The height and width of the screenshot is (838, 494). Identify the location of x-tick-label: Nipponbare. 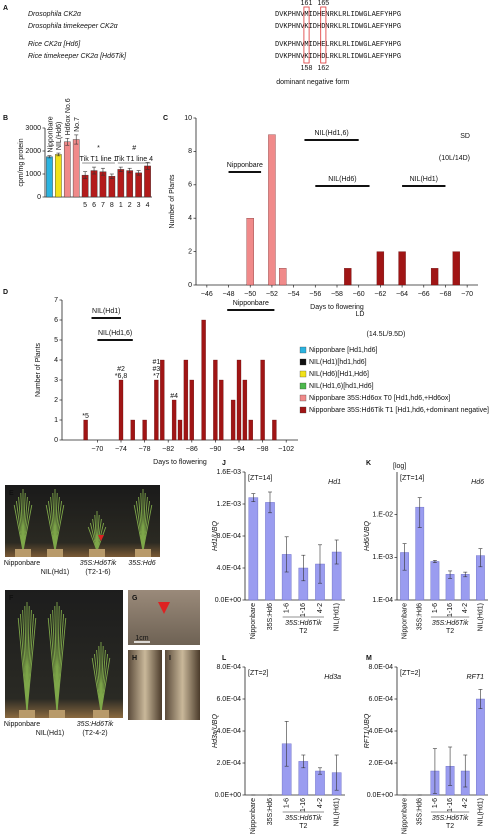
(253, 621).